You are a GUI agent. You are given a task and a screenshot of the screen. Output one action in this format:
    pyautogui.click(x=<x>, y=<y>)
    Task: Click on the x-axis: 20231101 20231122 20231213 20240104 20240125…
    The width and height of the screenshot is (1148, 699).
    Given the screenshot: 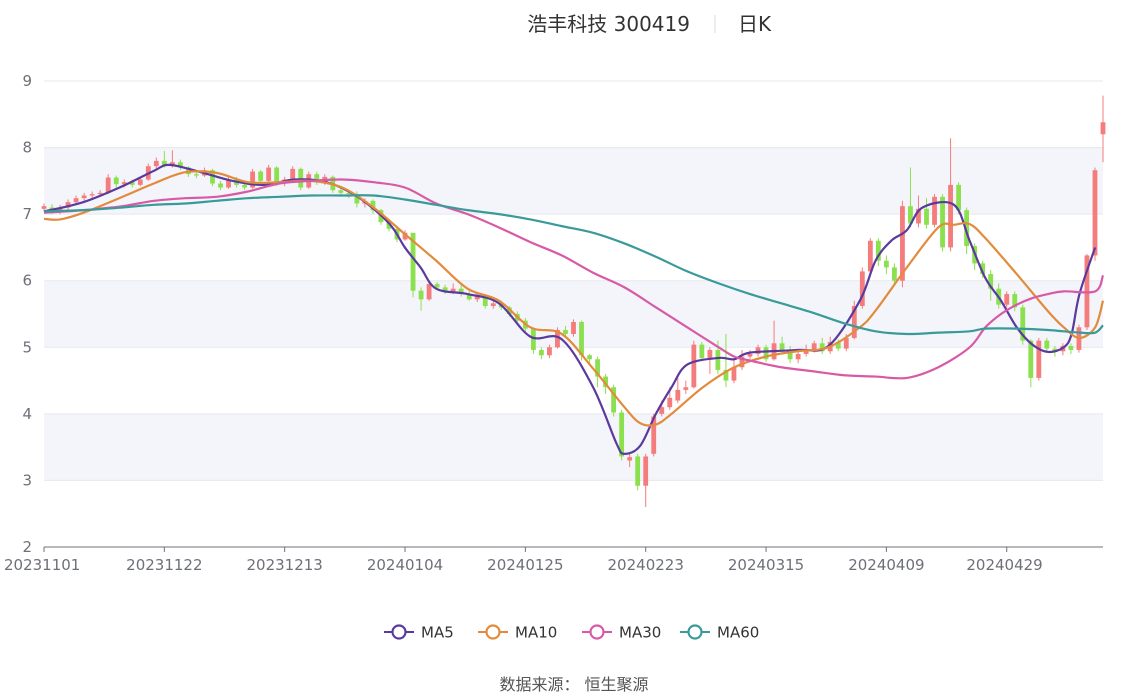 What is the action you would take?
    pyautogui.click(x=553, y=560)
    